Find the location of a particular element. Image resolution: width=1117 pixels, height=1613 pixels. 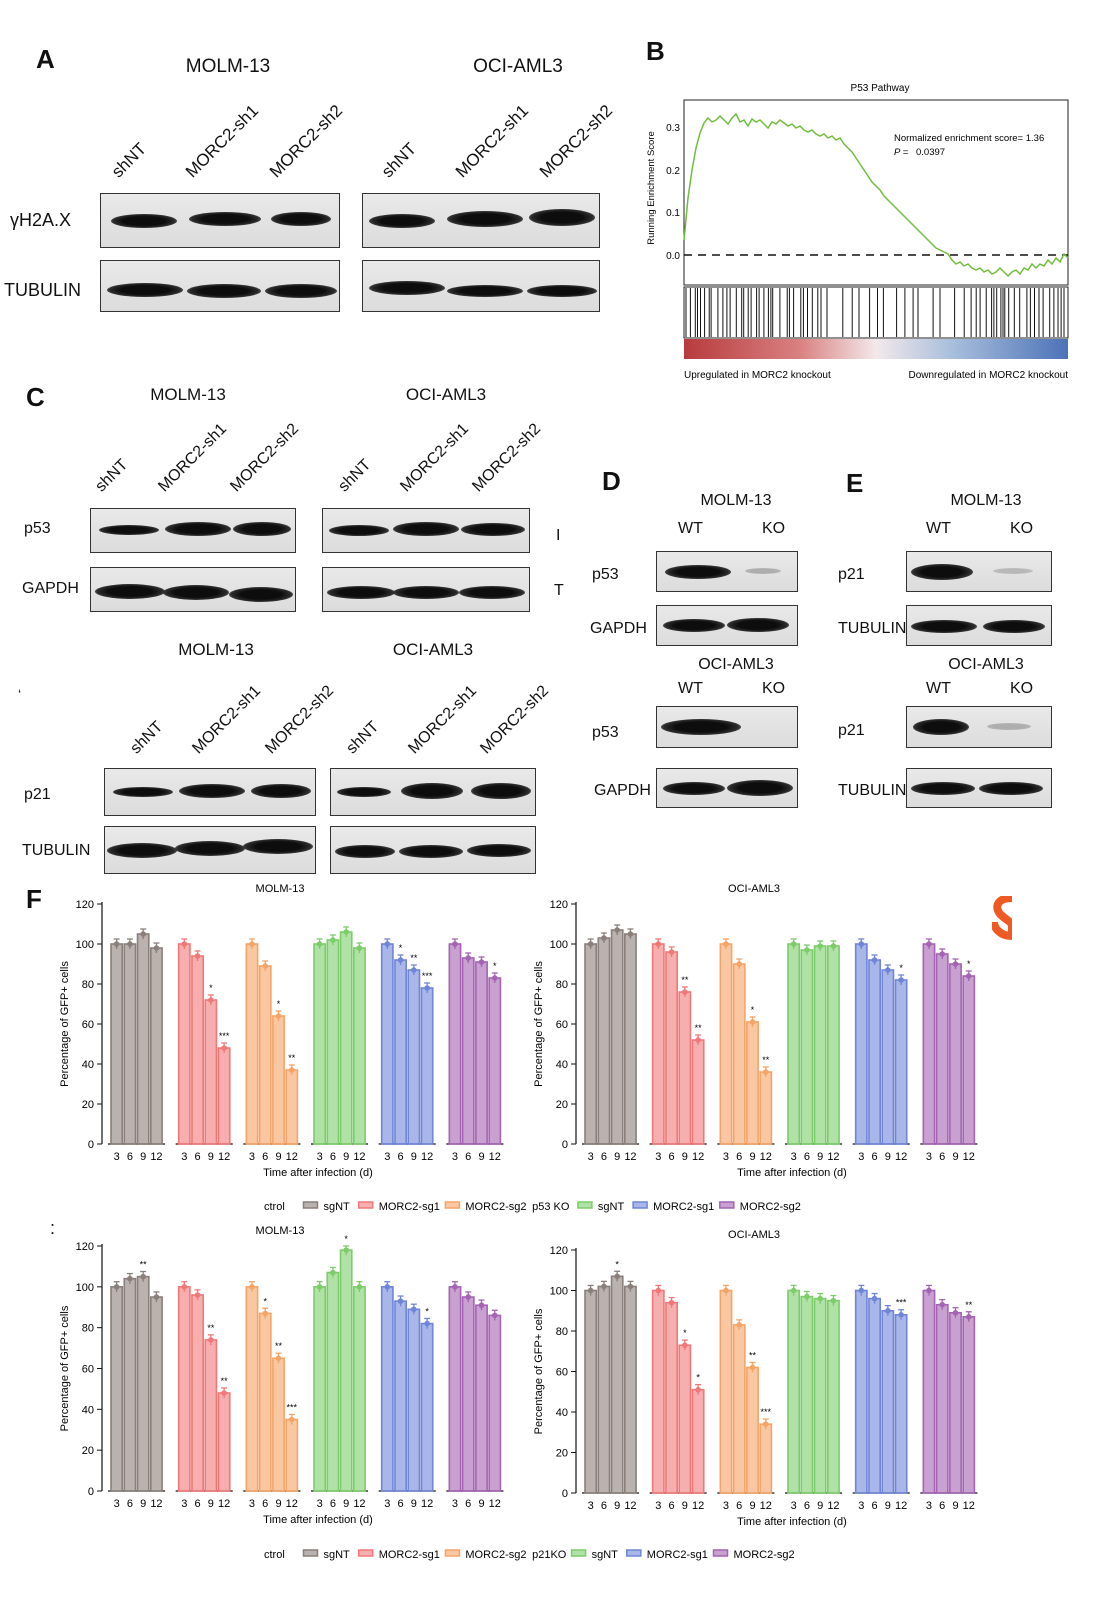

blot-row-label: γH2A.X is located at coordinates (41, 220).